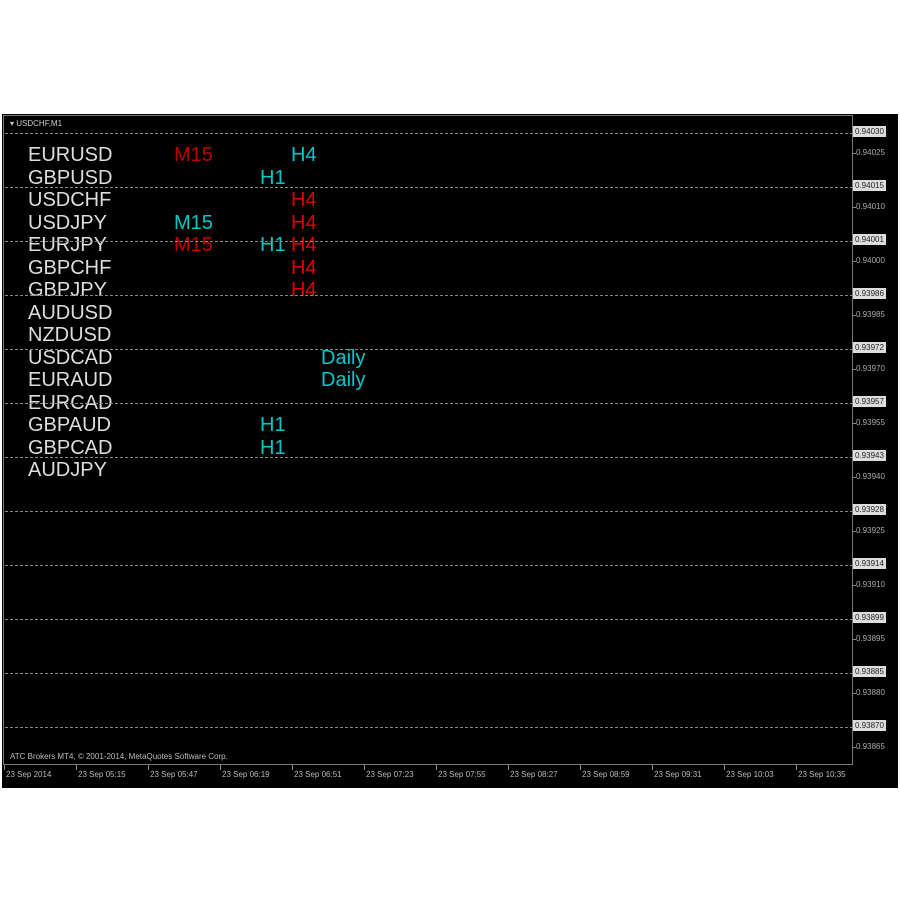  Describe the element at coordinates (870, 638) in the screenshot. I see `price-label: 0.93895` at that location.